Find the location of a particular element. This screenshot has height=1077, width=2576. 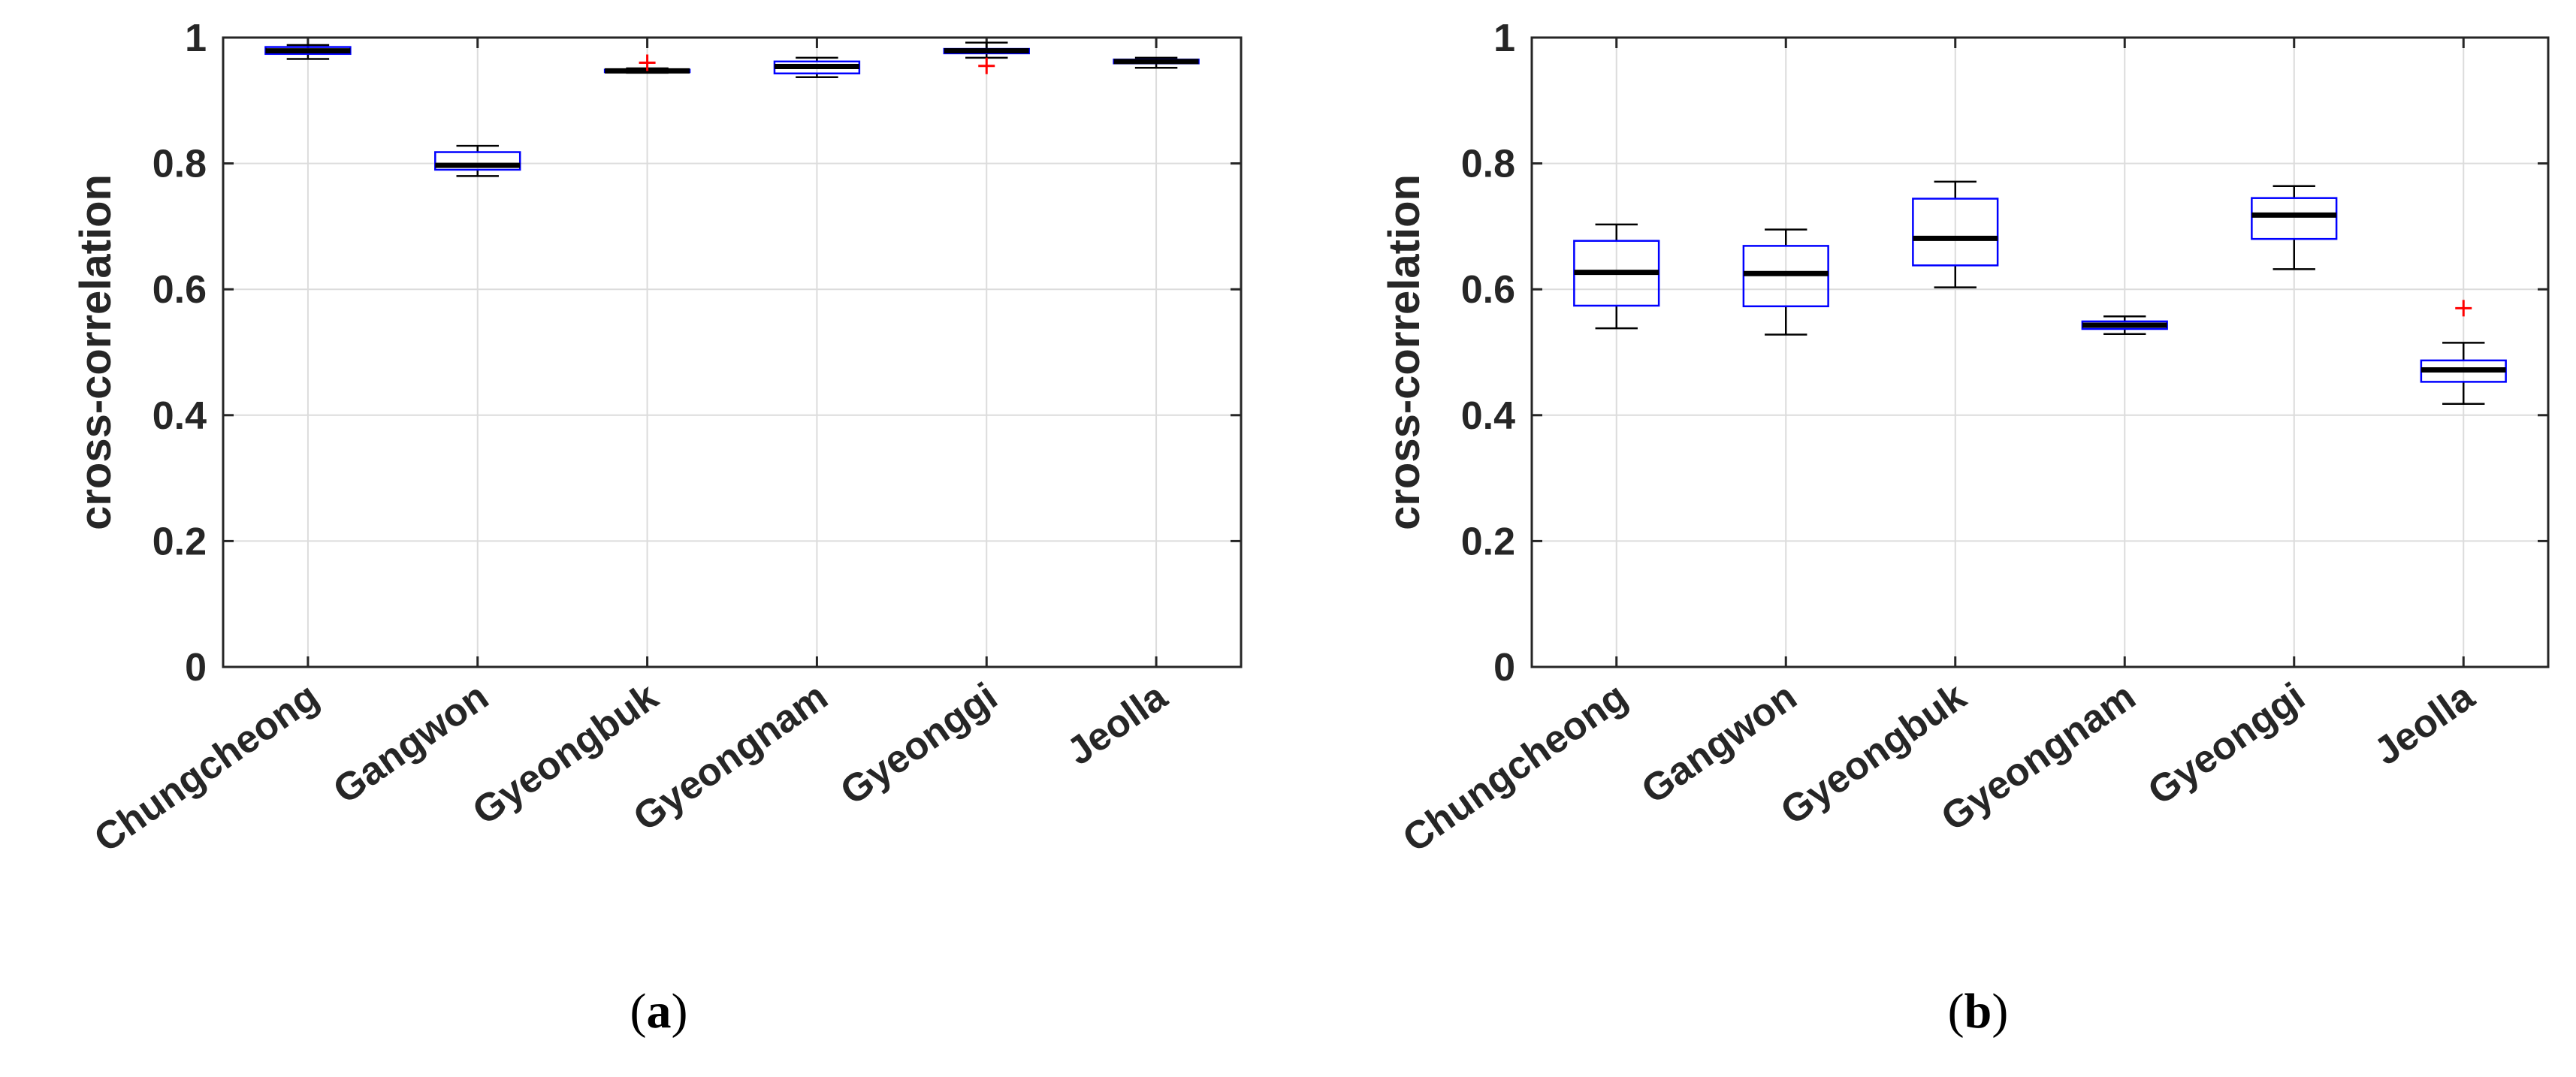

caption-a: (a) is located at coordinates (659, 1012).